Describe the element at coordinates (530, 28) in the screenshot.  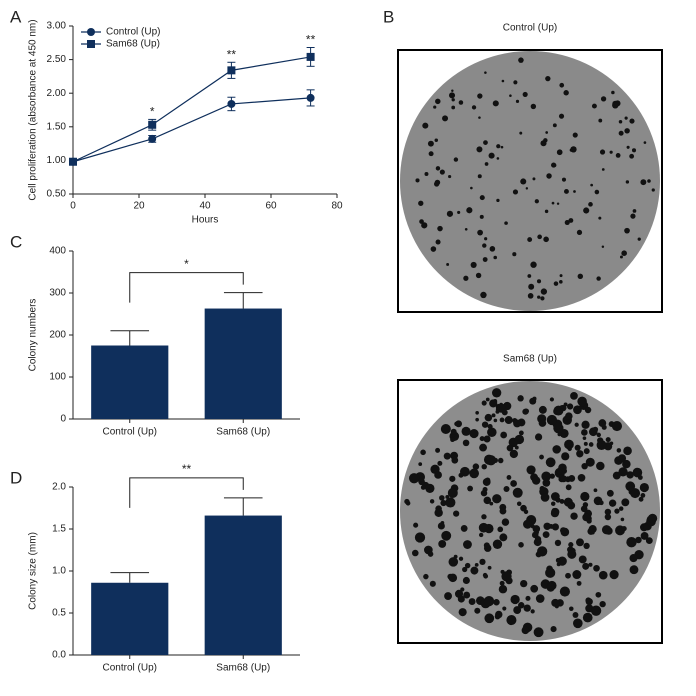
I see `image-title: Control (Up)` at that location.